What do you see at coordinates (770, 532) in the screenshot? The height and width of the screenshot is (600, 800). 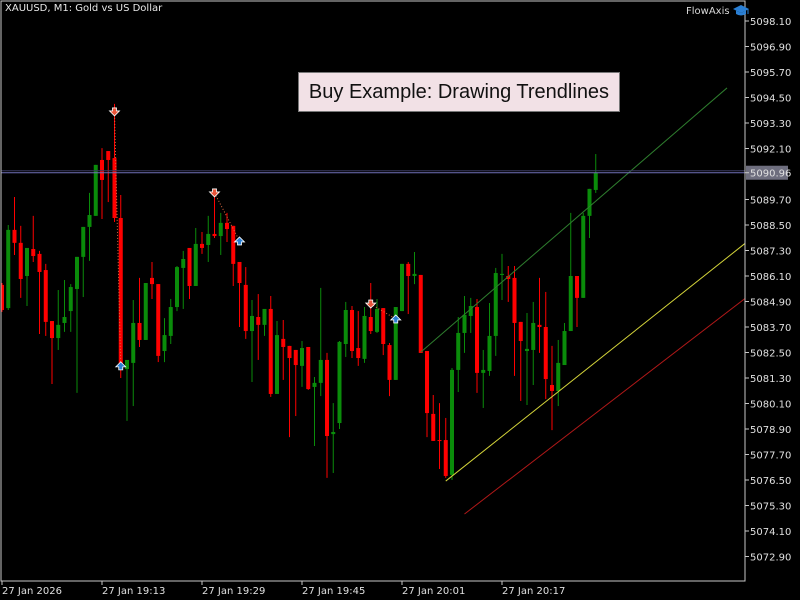 I see `y-tick-label: 5074.10` at bounding box center [770, 532].